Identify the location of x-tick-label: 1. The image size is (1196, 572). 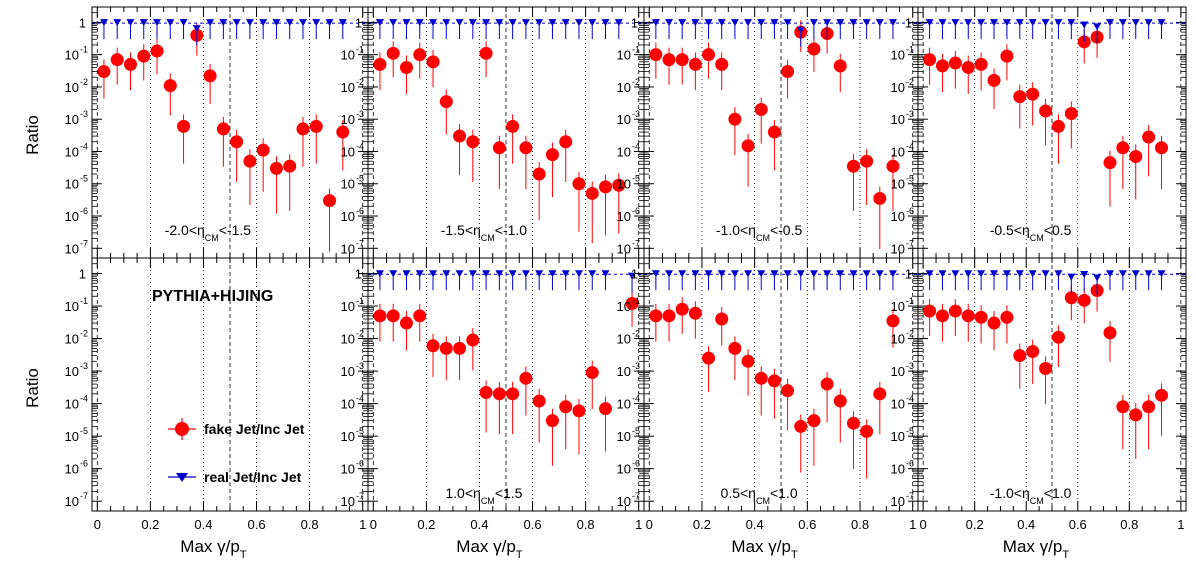
(912, 524).